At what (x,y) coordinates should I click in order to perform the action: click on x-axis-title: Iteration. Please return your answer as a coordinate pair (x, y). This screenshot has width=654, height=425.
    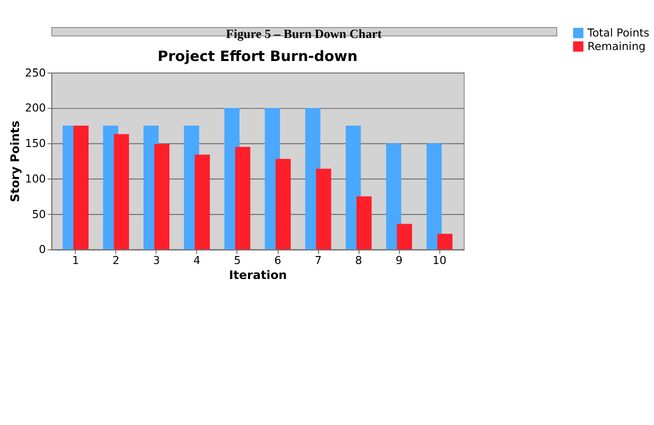
    Looking at the image, I should click on (258, 275).